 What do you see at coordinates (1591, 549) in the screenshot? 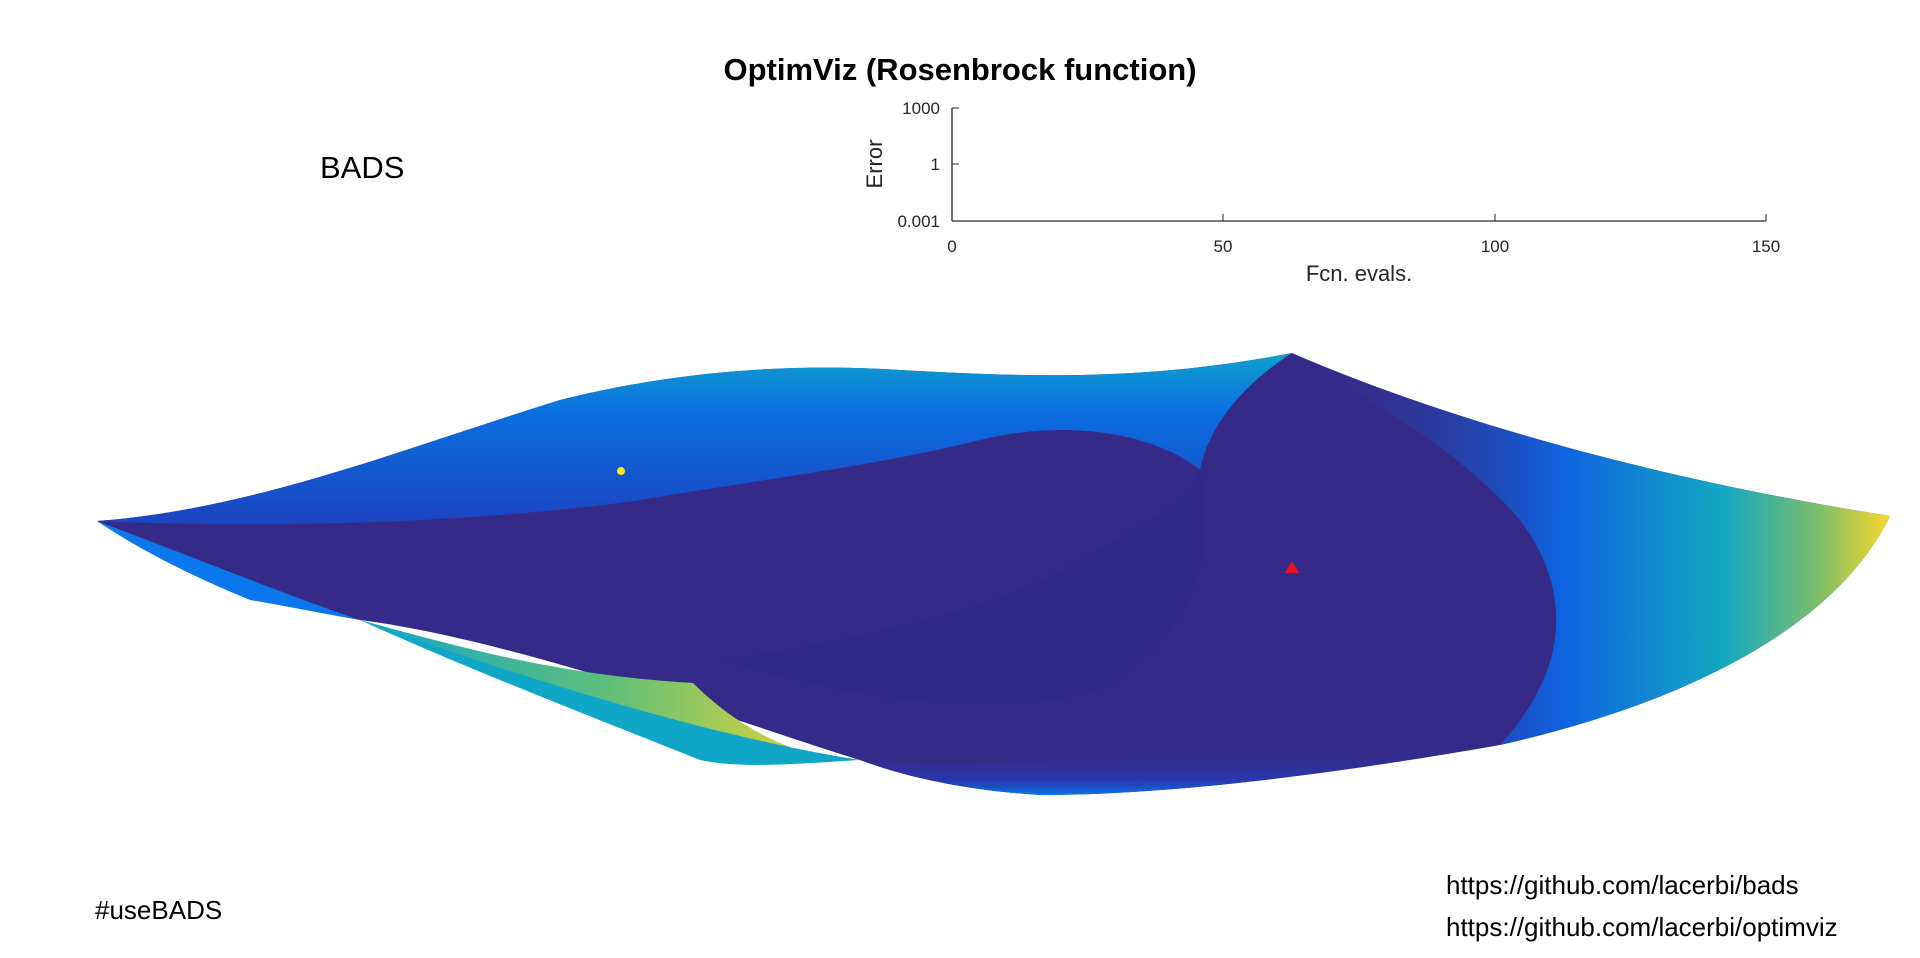
I see `surface-right-band` at bounding box center [1591, 549].